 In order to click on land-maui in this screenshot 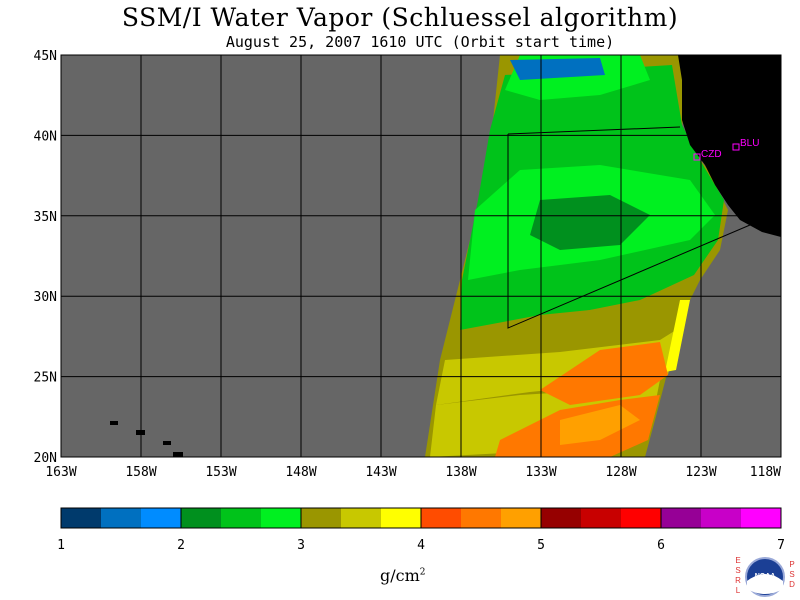, I will do `click(167, 443)`.